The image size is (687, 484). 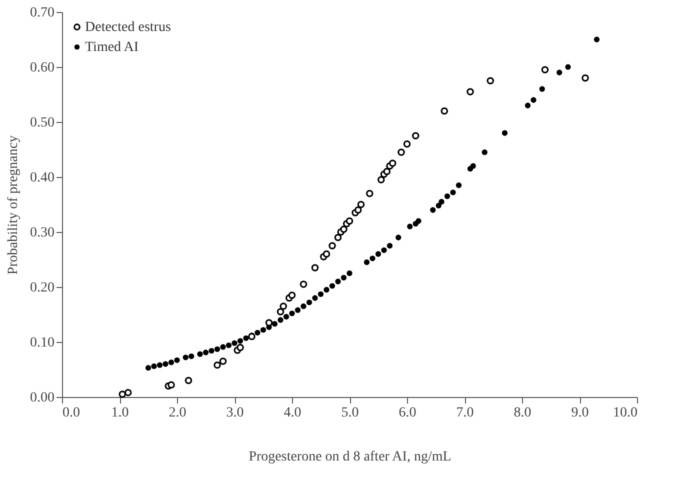 I want to click on x-tick-label: 6.0, so click(x=407, y=413).